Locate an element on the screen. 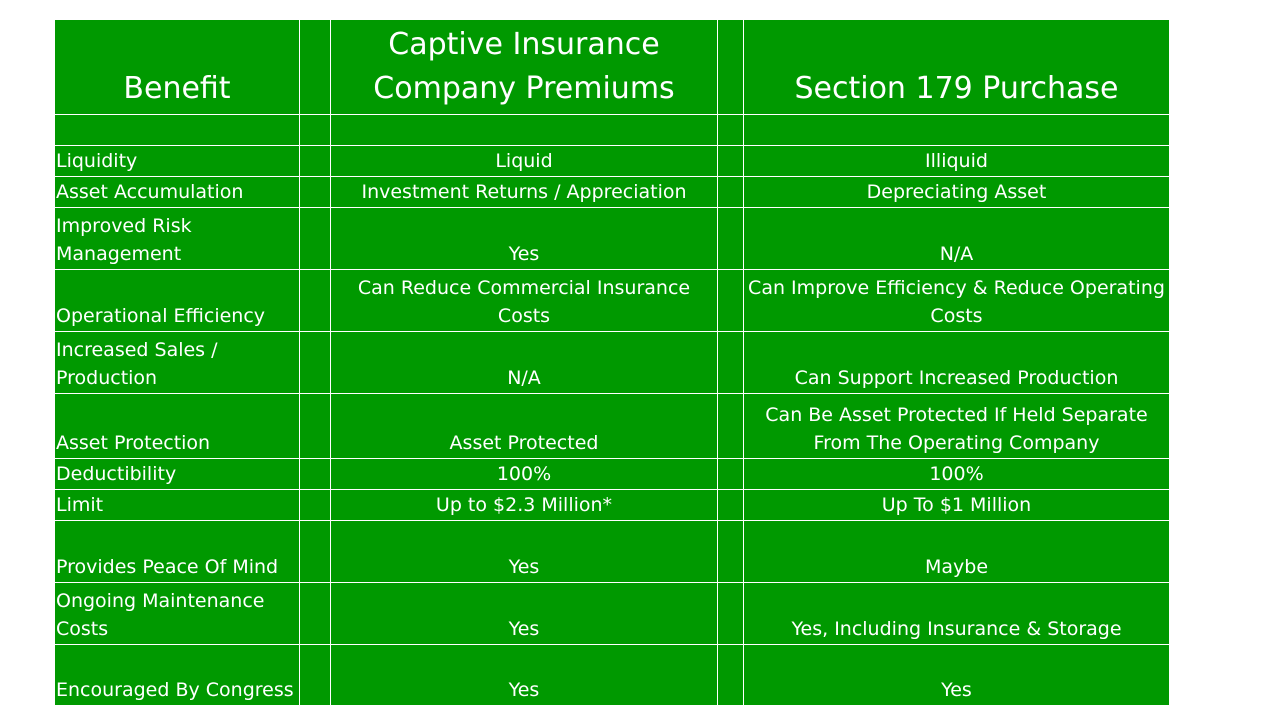 This screenshot has height=720, width=1280. benefit-cell: Operational Efficiency is located at coordinates (177, 300).